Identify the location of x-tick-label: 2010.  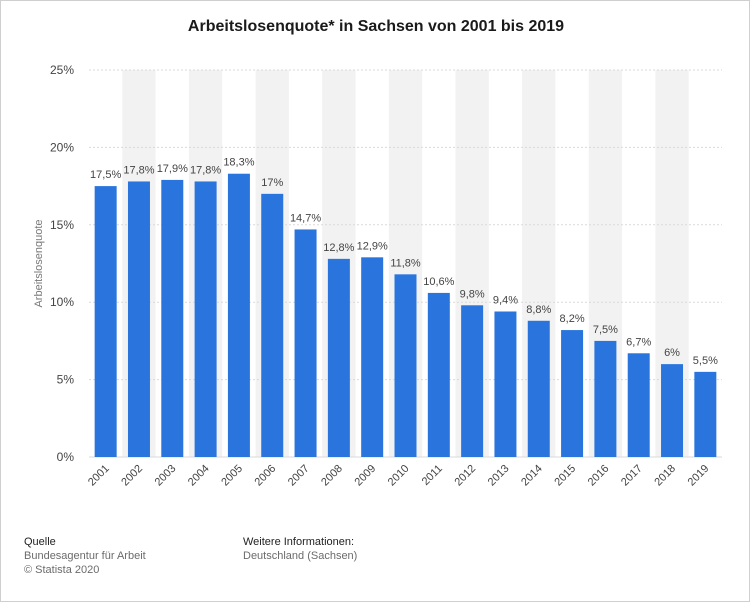
(399, 476).